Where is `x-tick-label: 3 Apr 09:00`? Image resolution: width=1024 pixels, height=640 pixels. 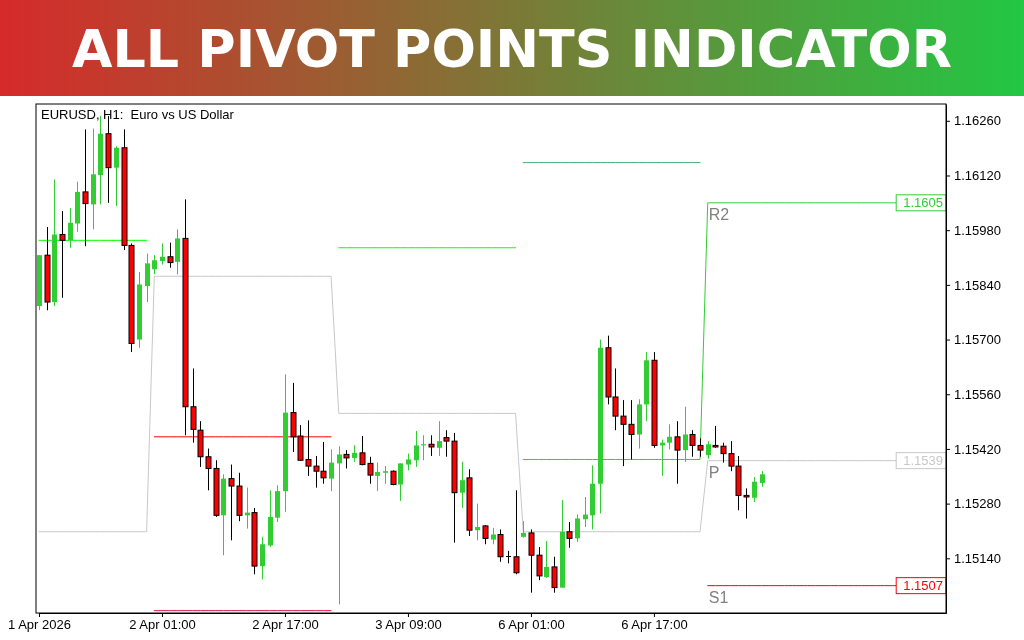 x-tick-label: 3 Apr 09:00 is located at coordinates (408, 625).